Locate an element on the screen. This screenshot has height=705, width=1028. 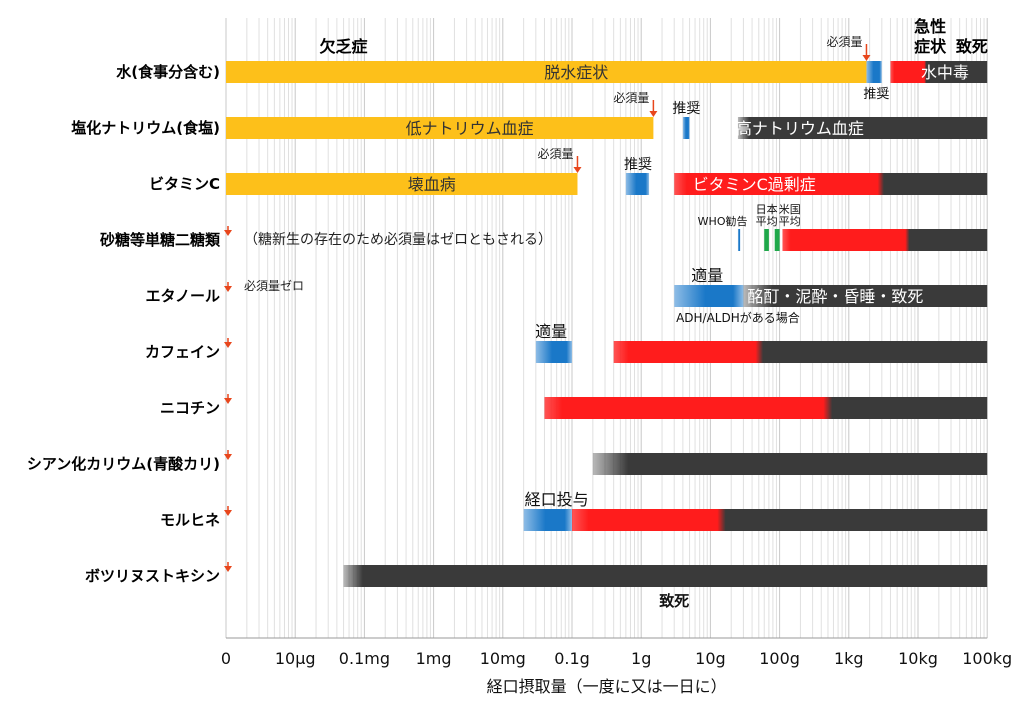
header-label: 致死 is located at coordinates (972, 46).